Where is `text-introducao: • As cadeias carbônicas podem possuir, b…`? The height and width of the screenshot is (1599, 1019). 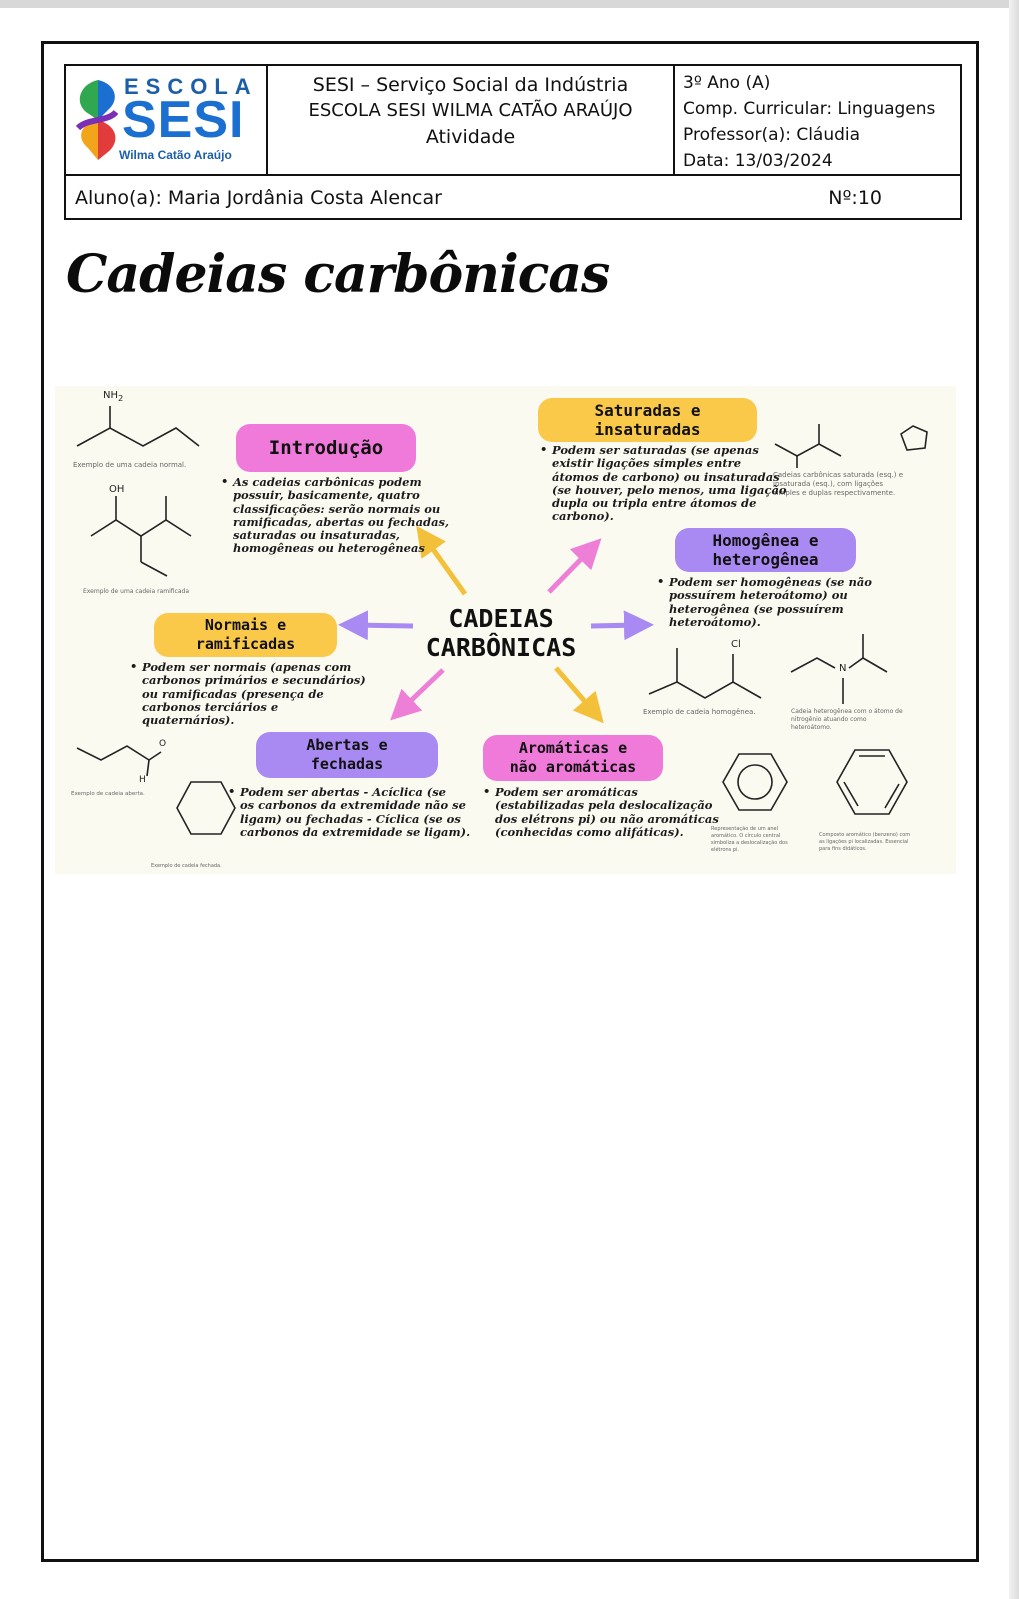 text-introducao: • As cadeias carbônicas podem possuir, b… is located at coordinates (335, 515).